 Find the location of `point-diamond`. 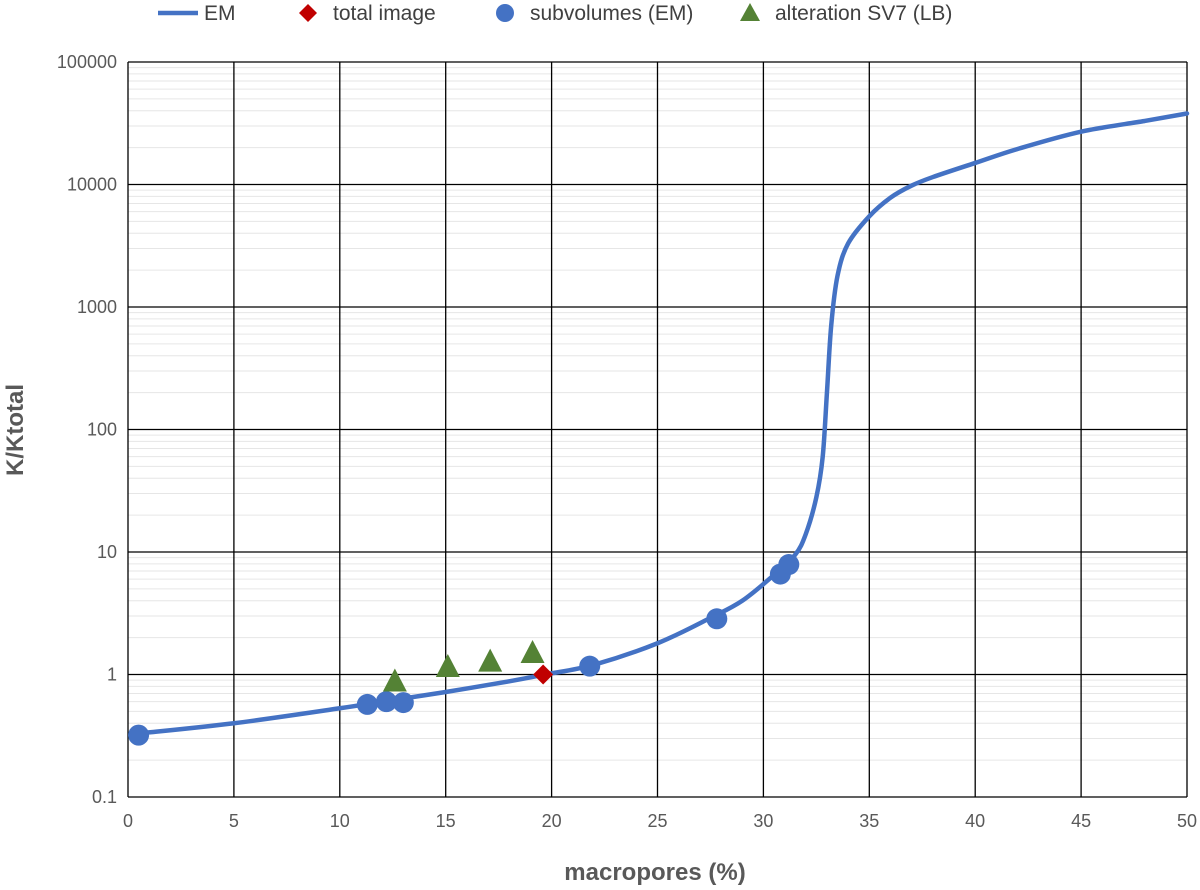

point-diamond is located at coordinates (543, 674).